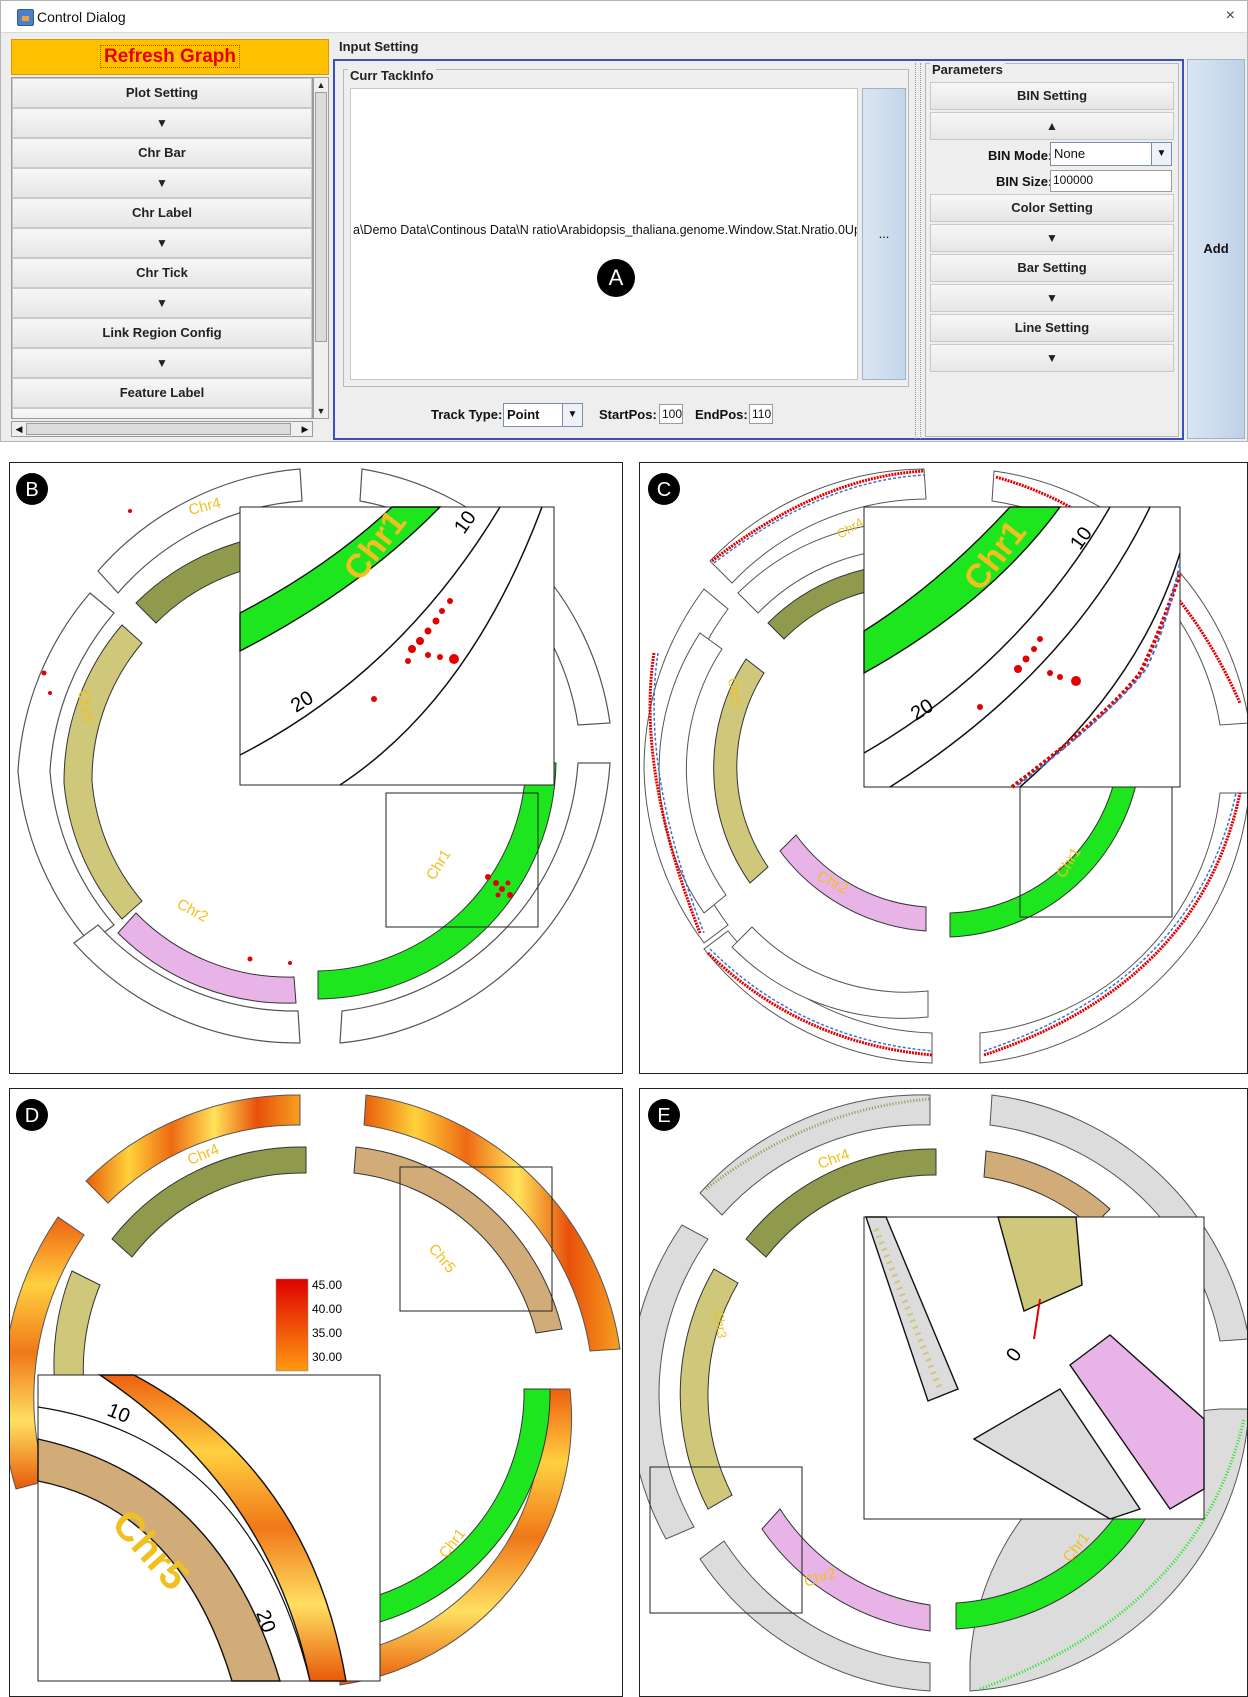 This screenshot has height=1697, width=1248. I want to click on menu-chr-label: Chr Label, so click(162, 213).